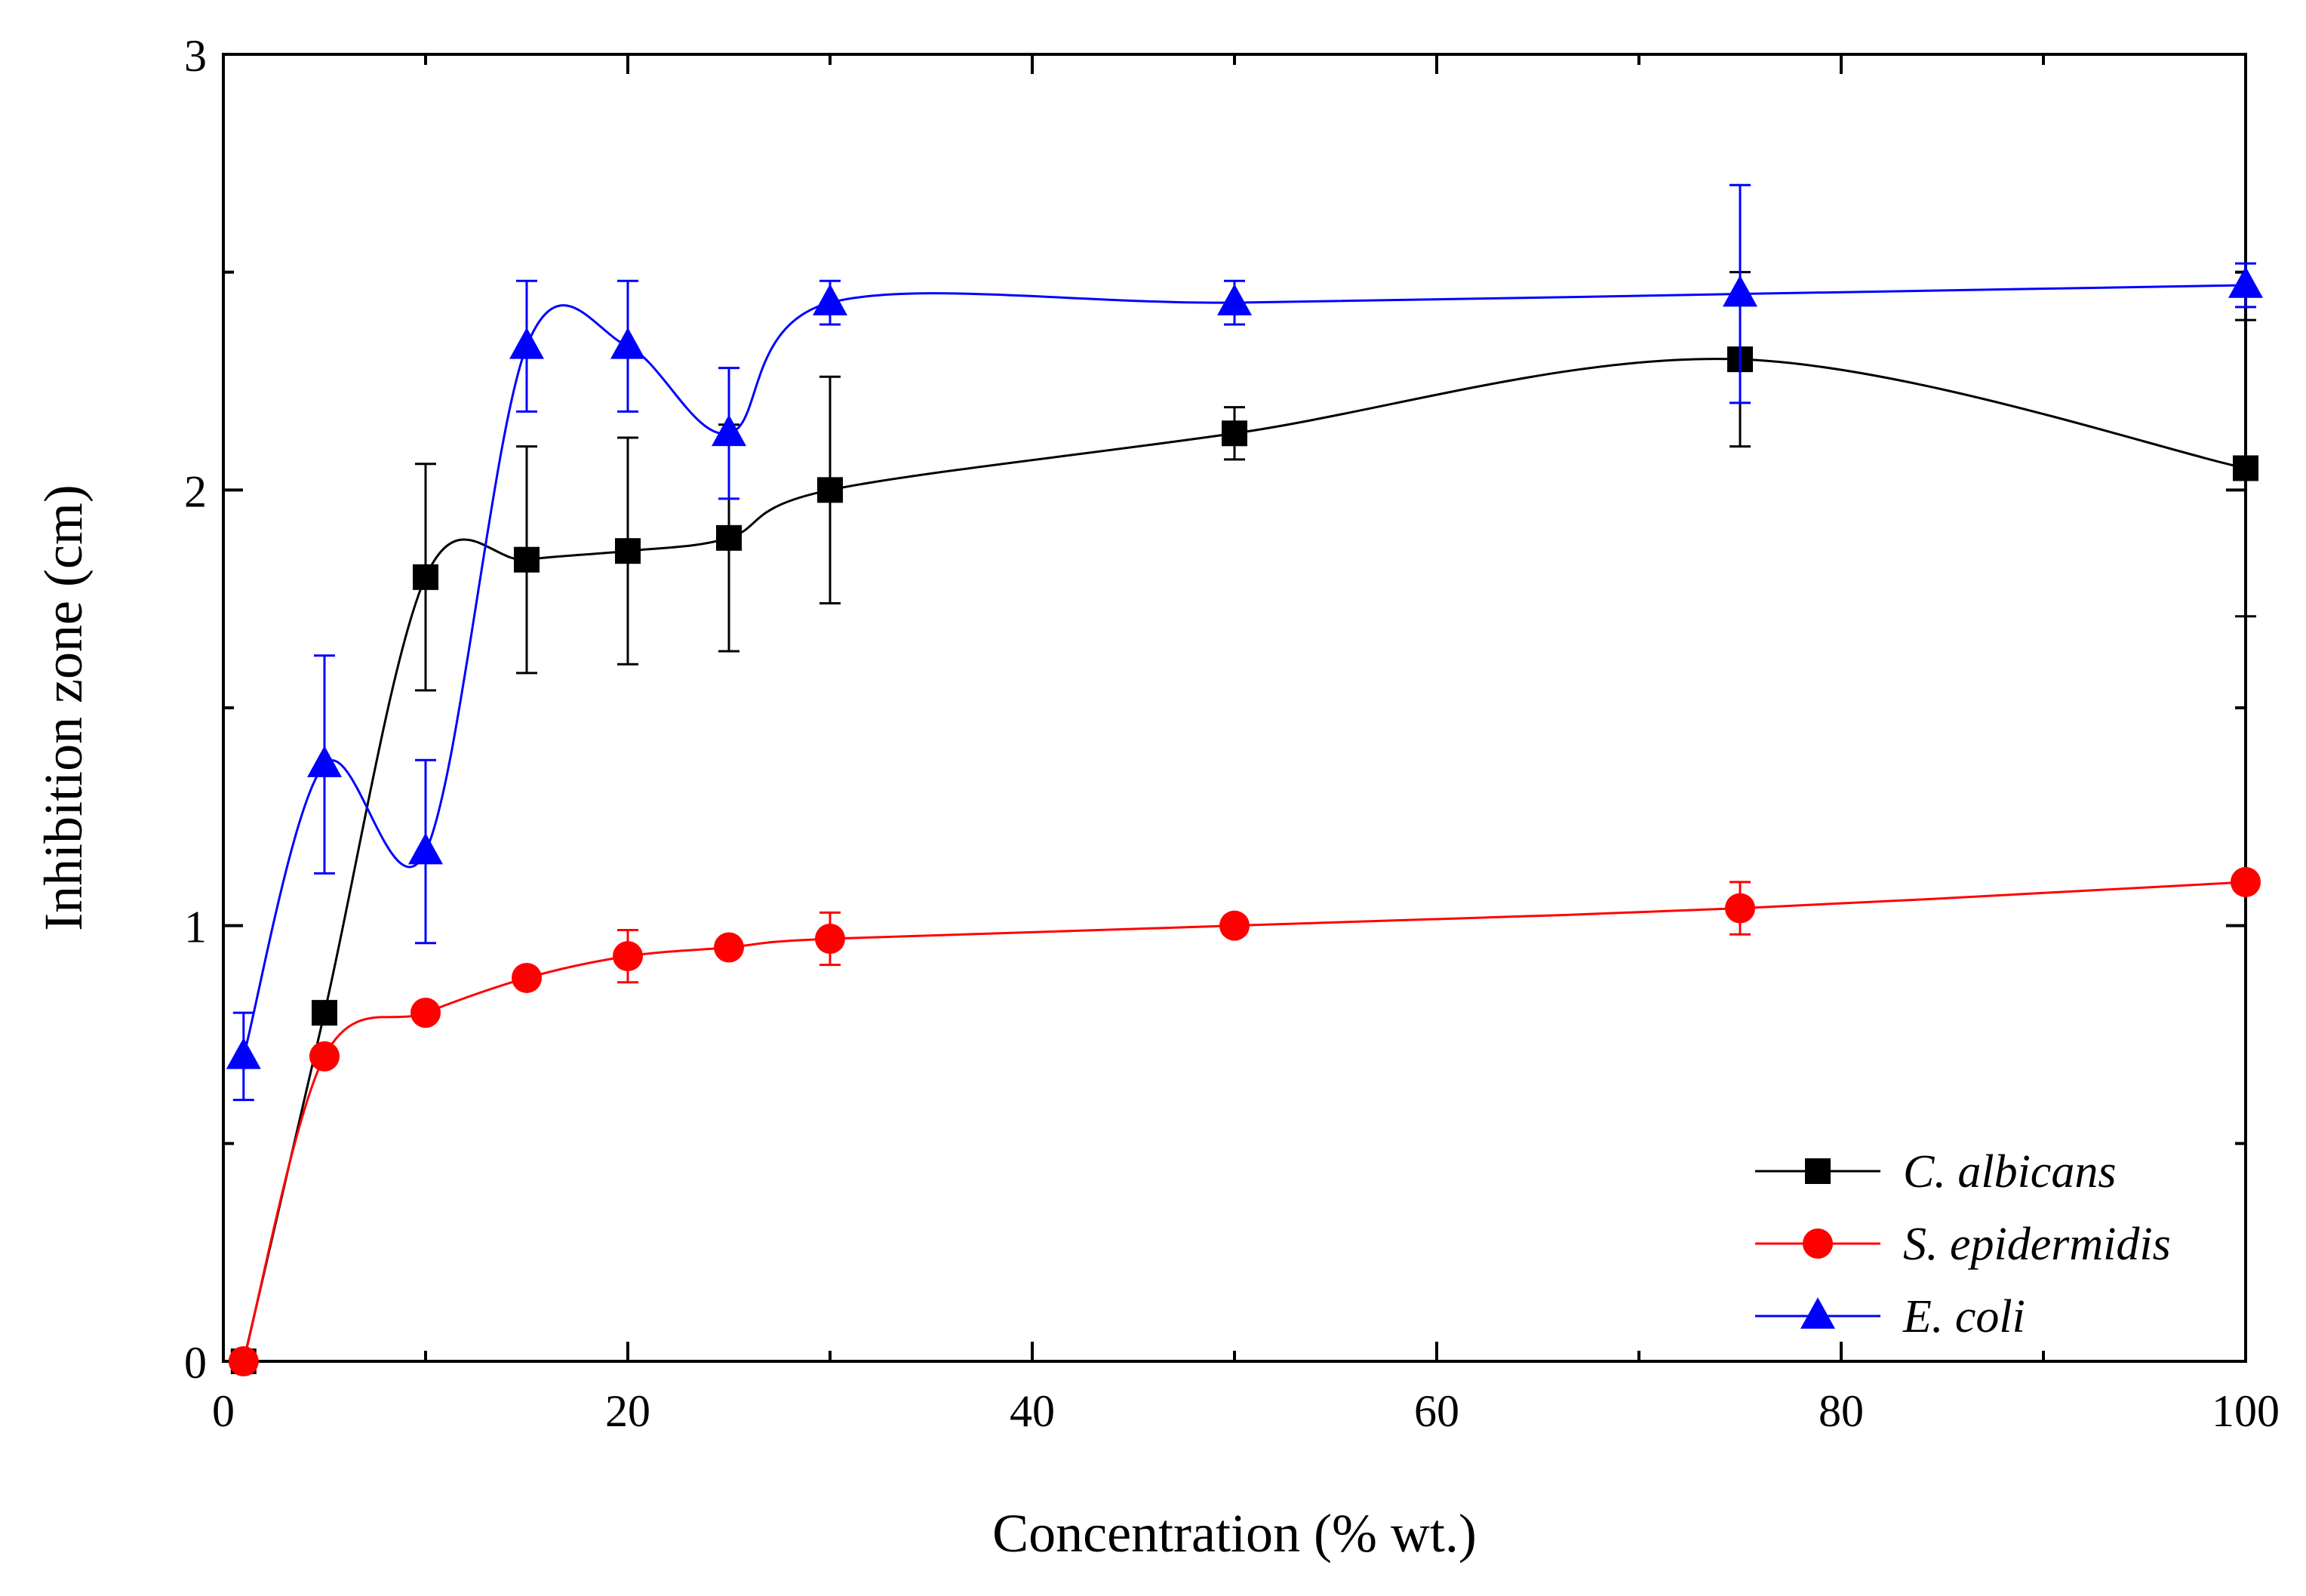 Image resolution: width=2306 pixels, height=1596 pixels. What do you see at coordinates (1437, 1411) in the screenshot?
I see `x-tick-label: 60` at bounding box center [1437, 1411].